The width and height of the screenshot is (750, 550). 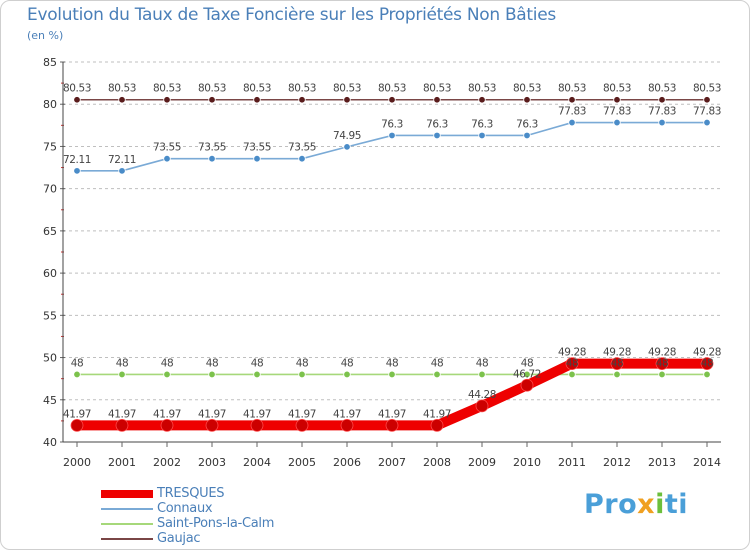 I want to click on legend-label: Saint-Pons-la-Calm, so click(x=216, y=523).